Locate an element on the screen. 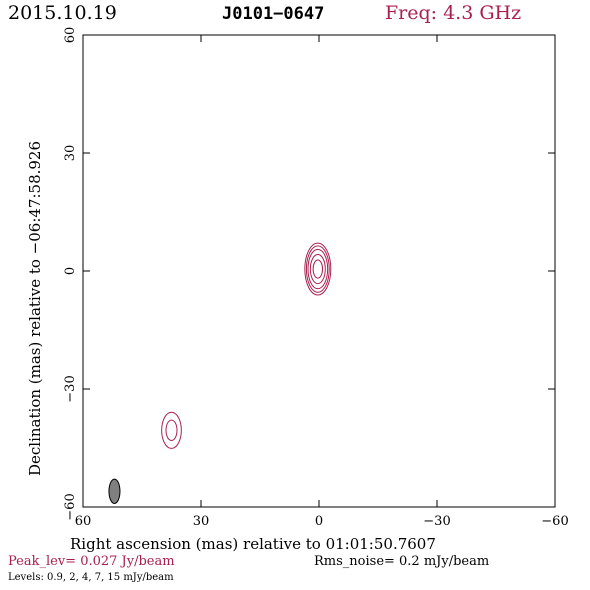 The image size is (590, 590). x-tick-label: −60 is located at coordinates (554, 521).